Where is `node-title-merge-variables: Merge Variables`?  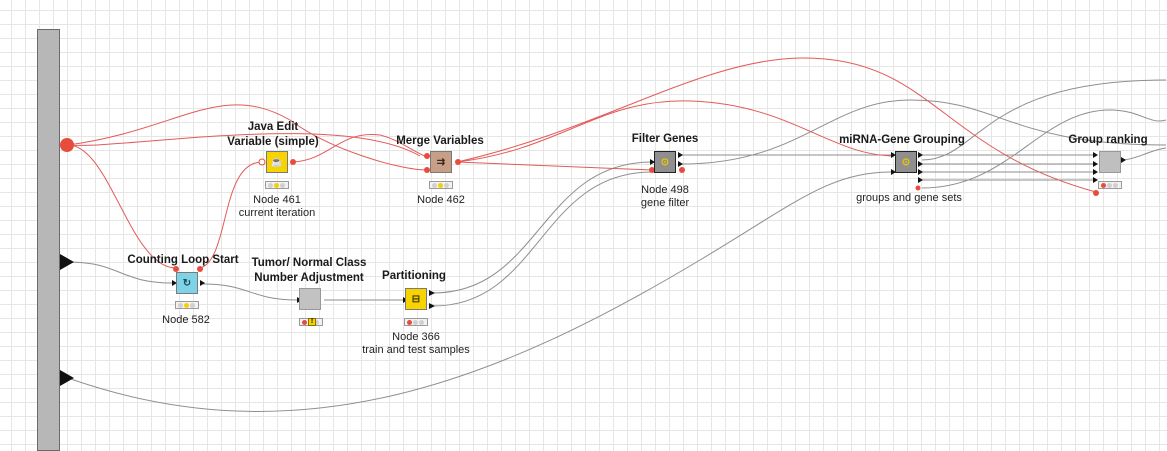
node-title-merge-variables: Merge Variables is located at coordinates (440, 141).